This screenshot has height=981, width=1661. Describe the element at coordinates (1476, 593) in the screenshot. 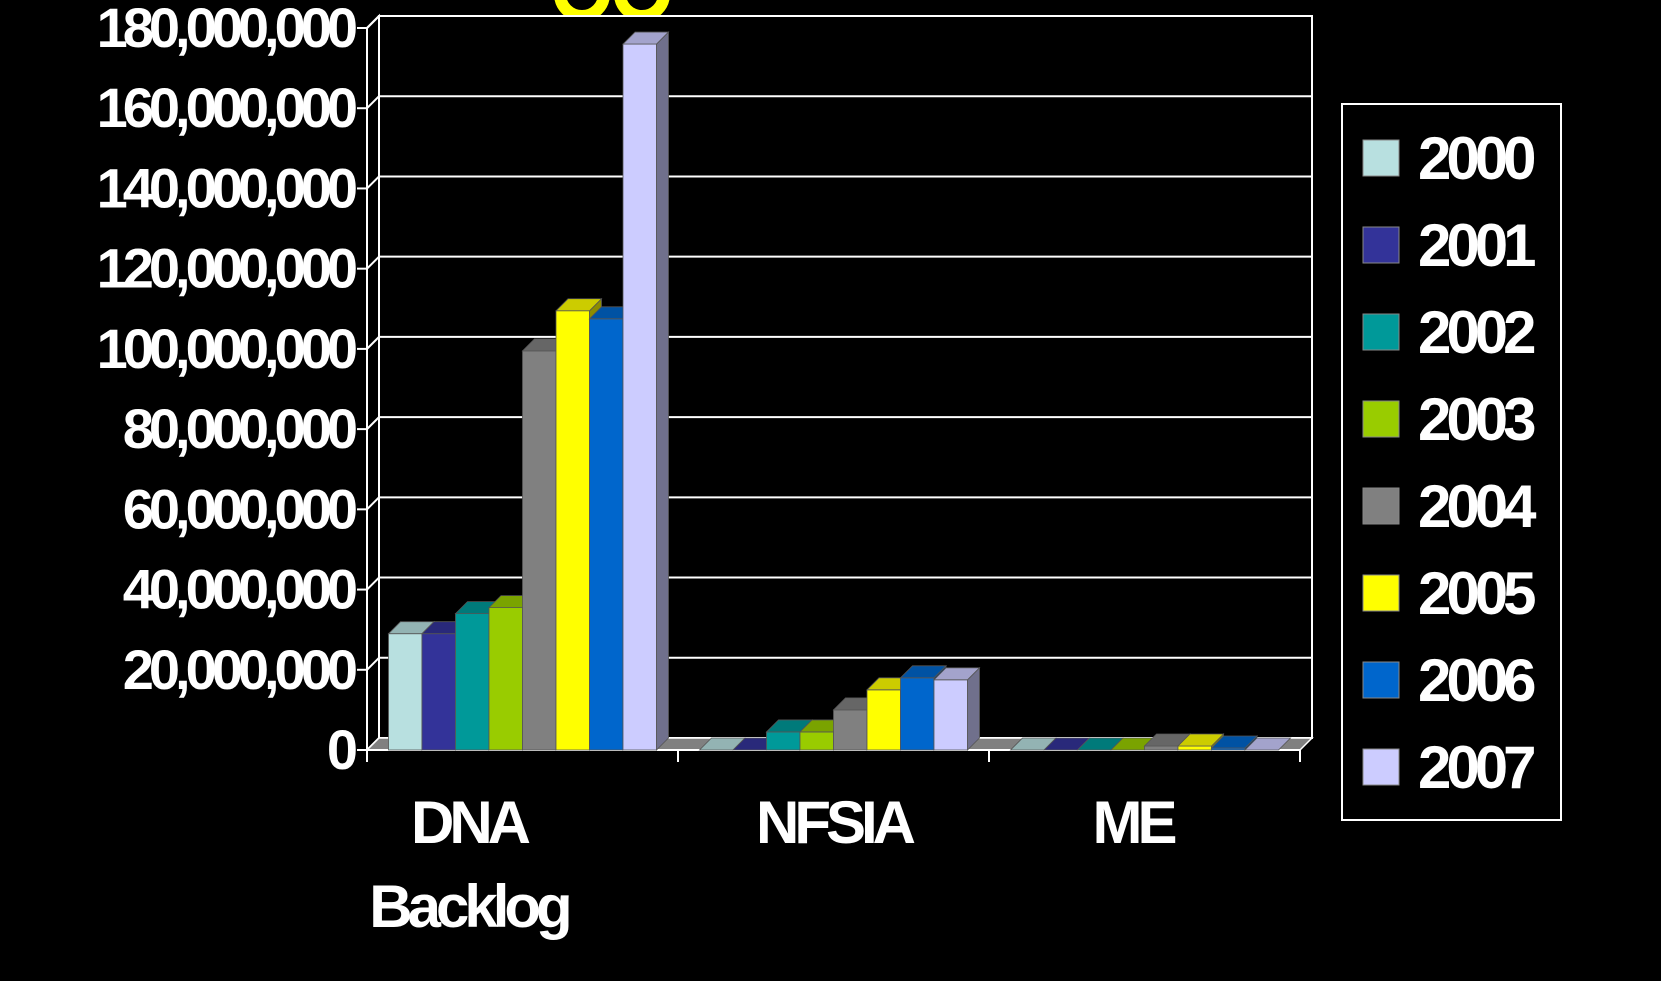

I see `legend-label: 2005` at that location.